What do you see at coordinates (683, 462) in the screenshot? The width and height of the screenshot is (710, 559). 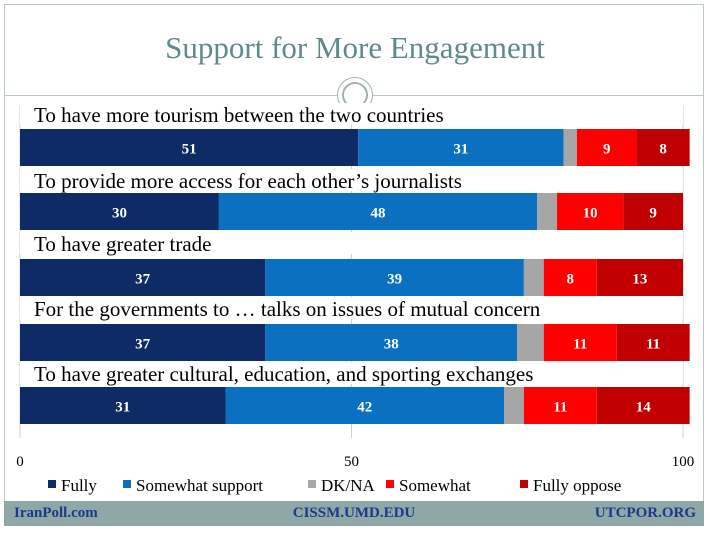 I see `x-tick-label: 100` at bounding box center [683, 462].